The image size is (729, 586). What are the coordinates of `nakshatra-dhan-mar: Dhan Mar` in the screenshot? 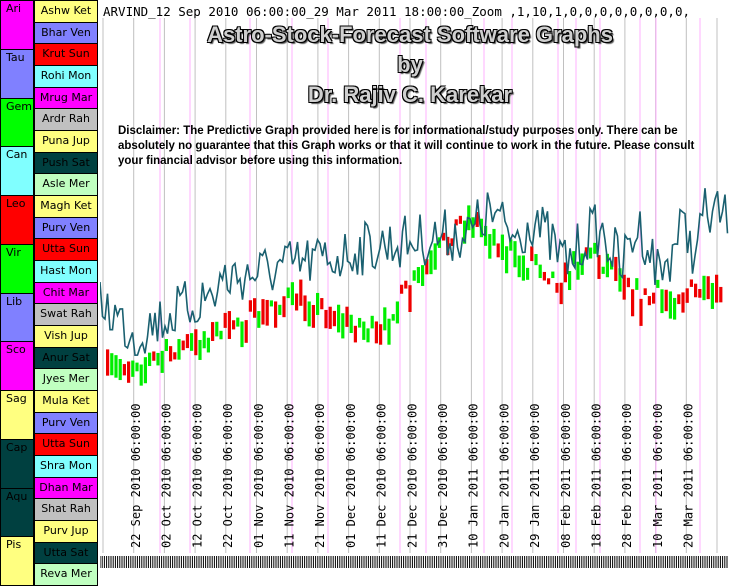 It's located at (66, 488).